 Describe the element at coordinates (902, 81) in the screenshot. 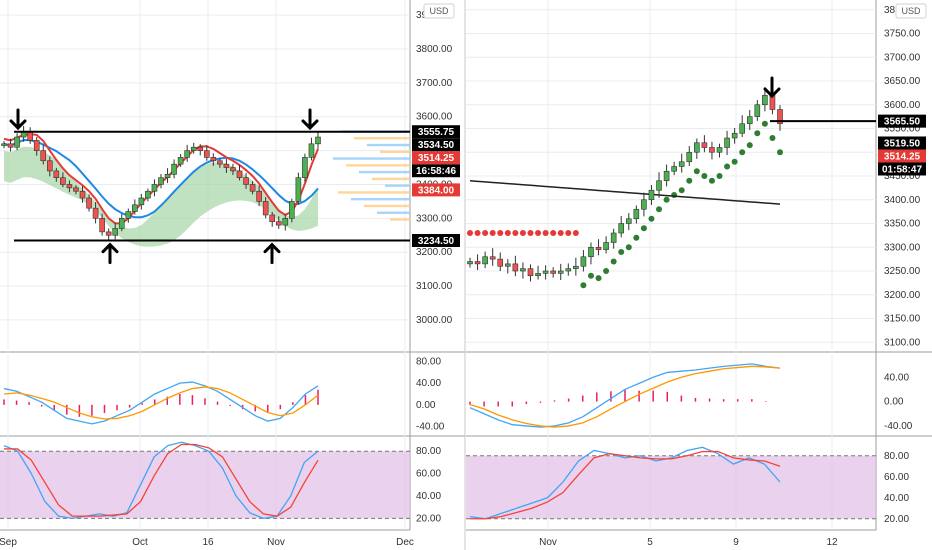

I see `y-tick-label: 3650.00` at that location.